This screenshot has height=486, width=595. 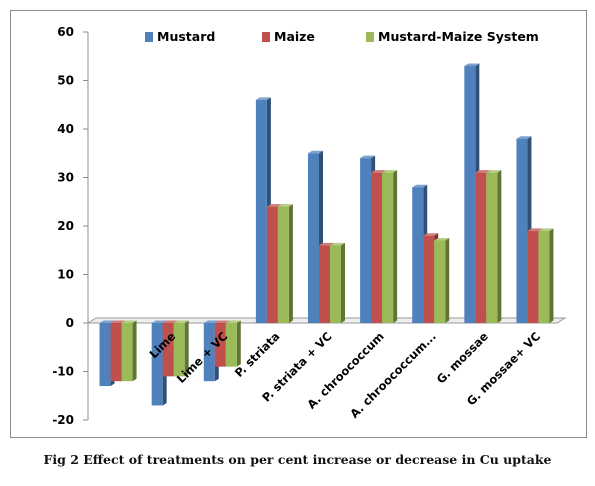 I want to click on y-tick-label: 10, so click(x=65, y=275).